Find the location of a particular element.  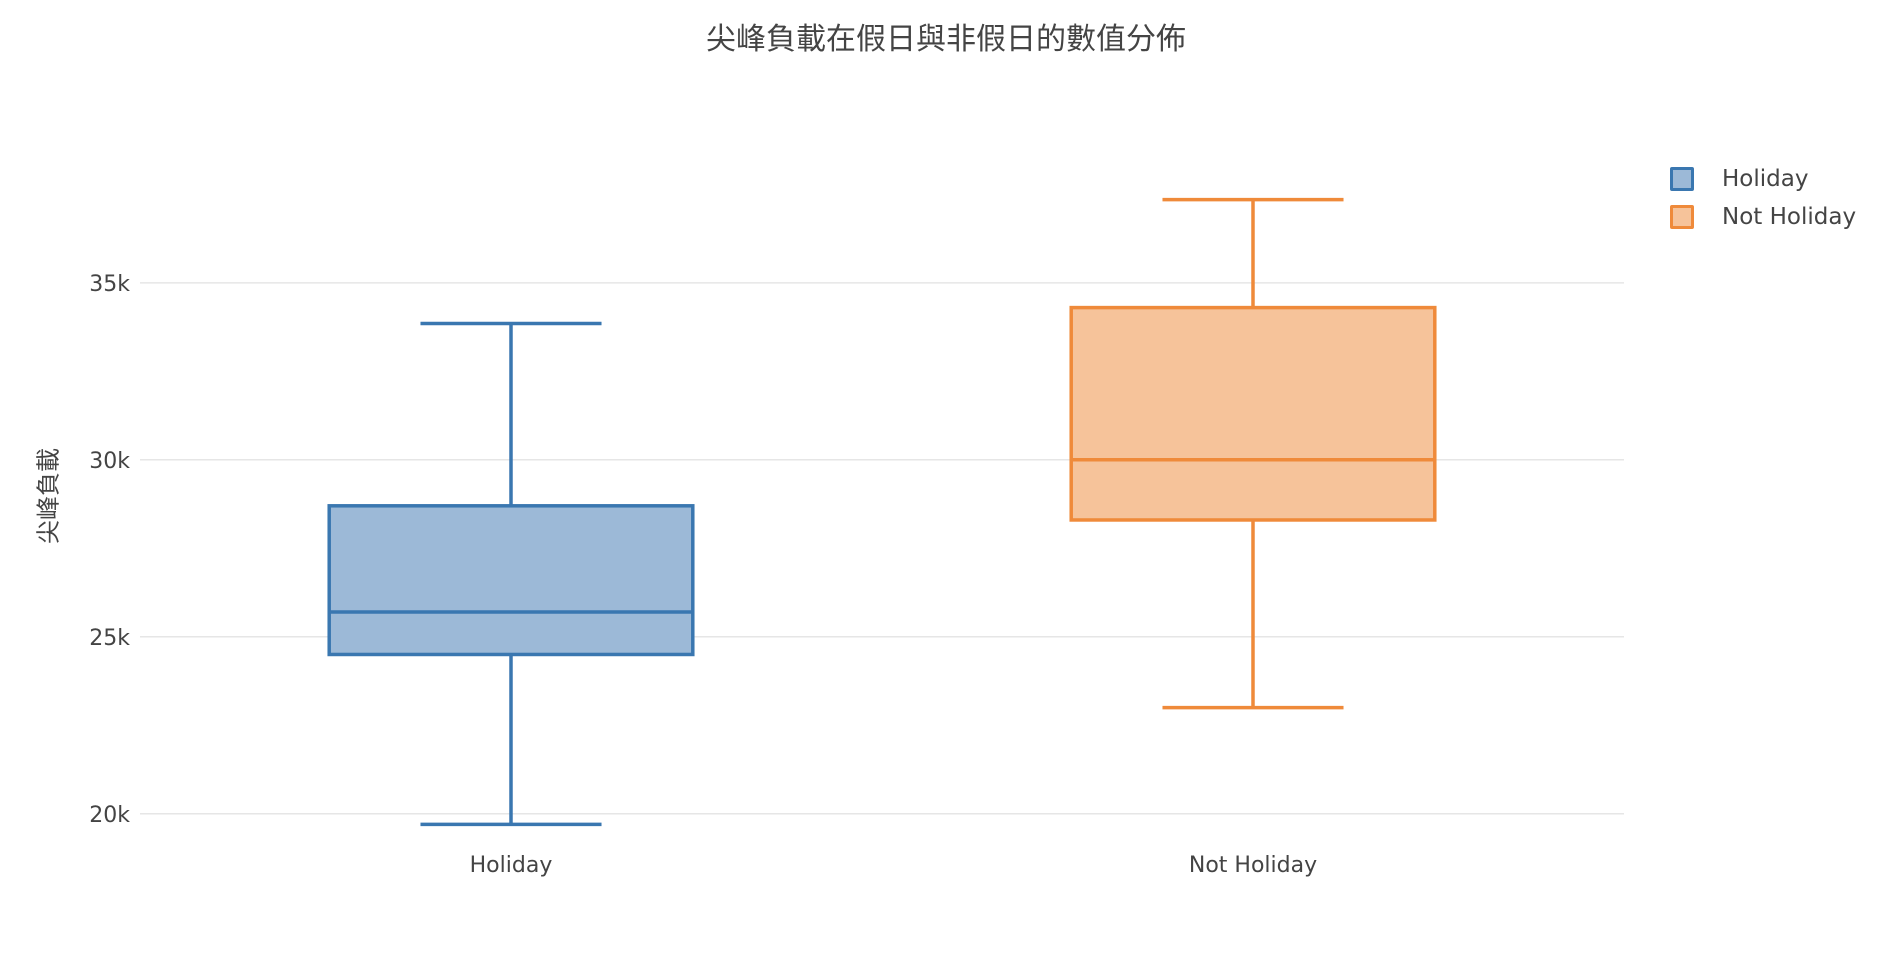

x-tick-label: Holiday is located at coordinates (511, 865).